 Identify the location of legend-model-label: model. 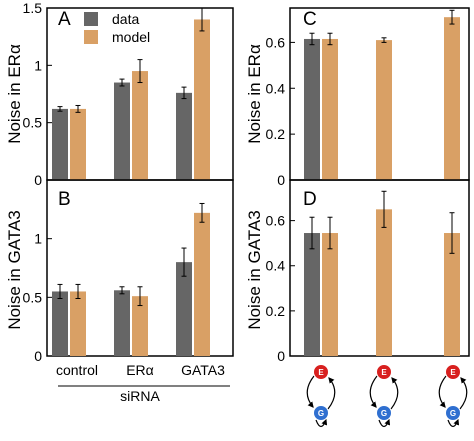
(131, 37).